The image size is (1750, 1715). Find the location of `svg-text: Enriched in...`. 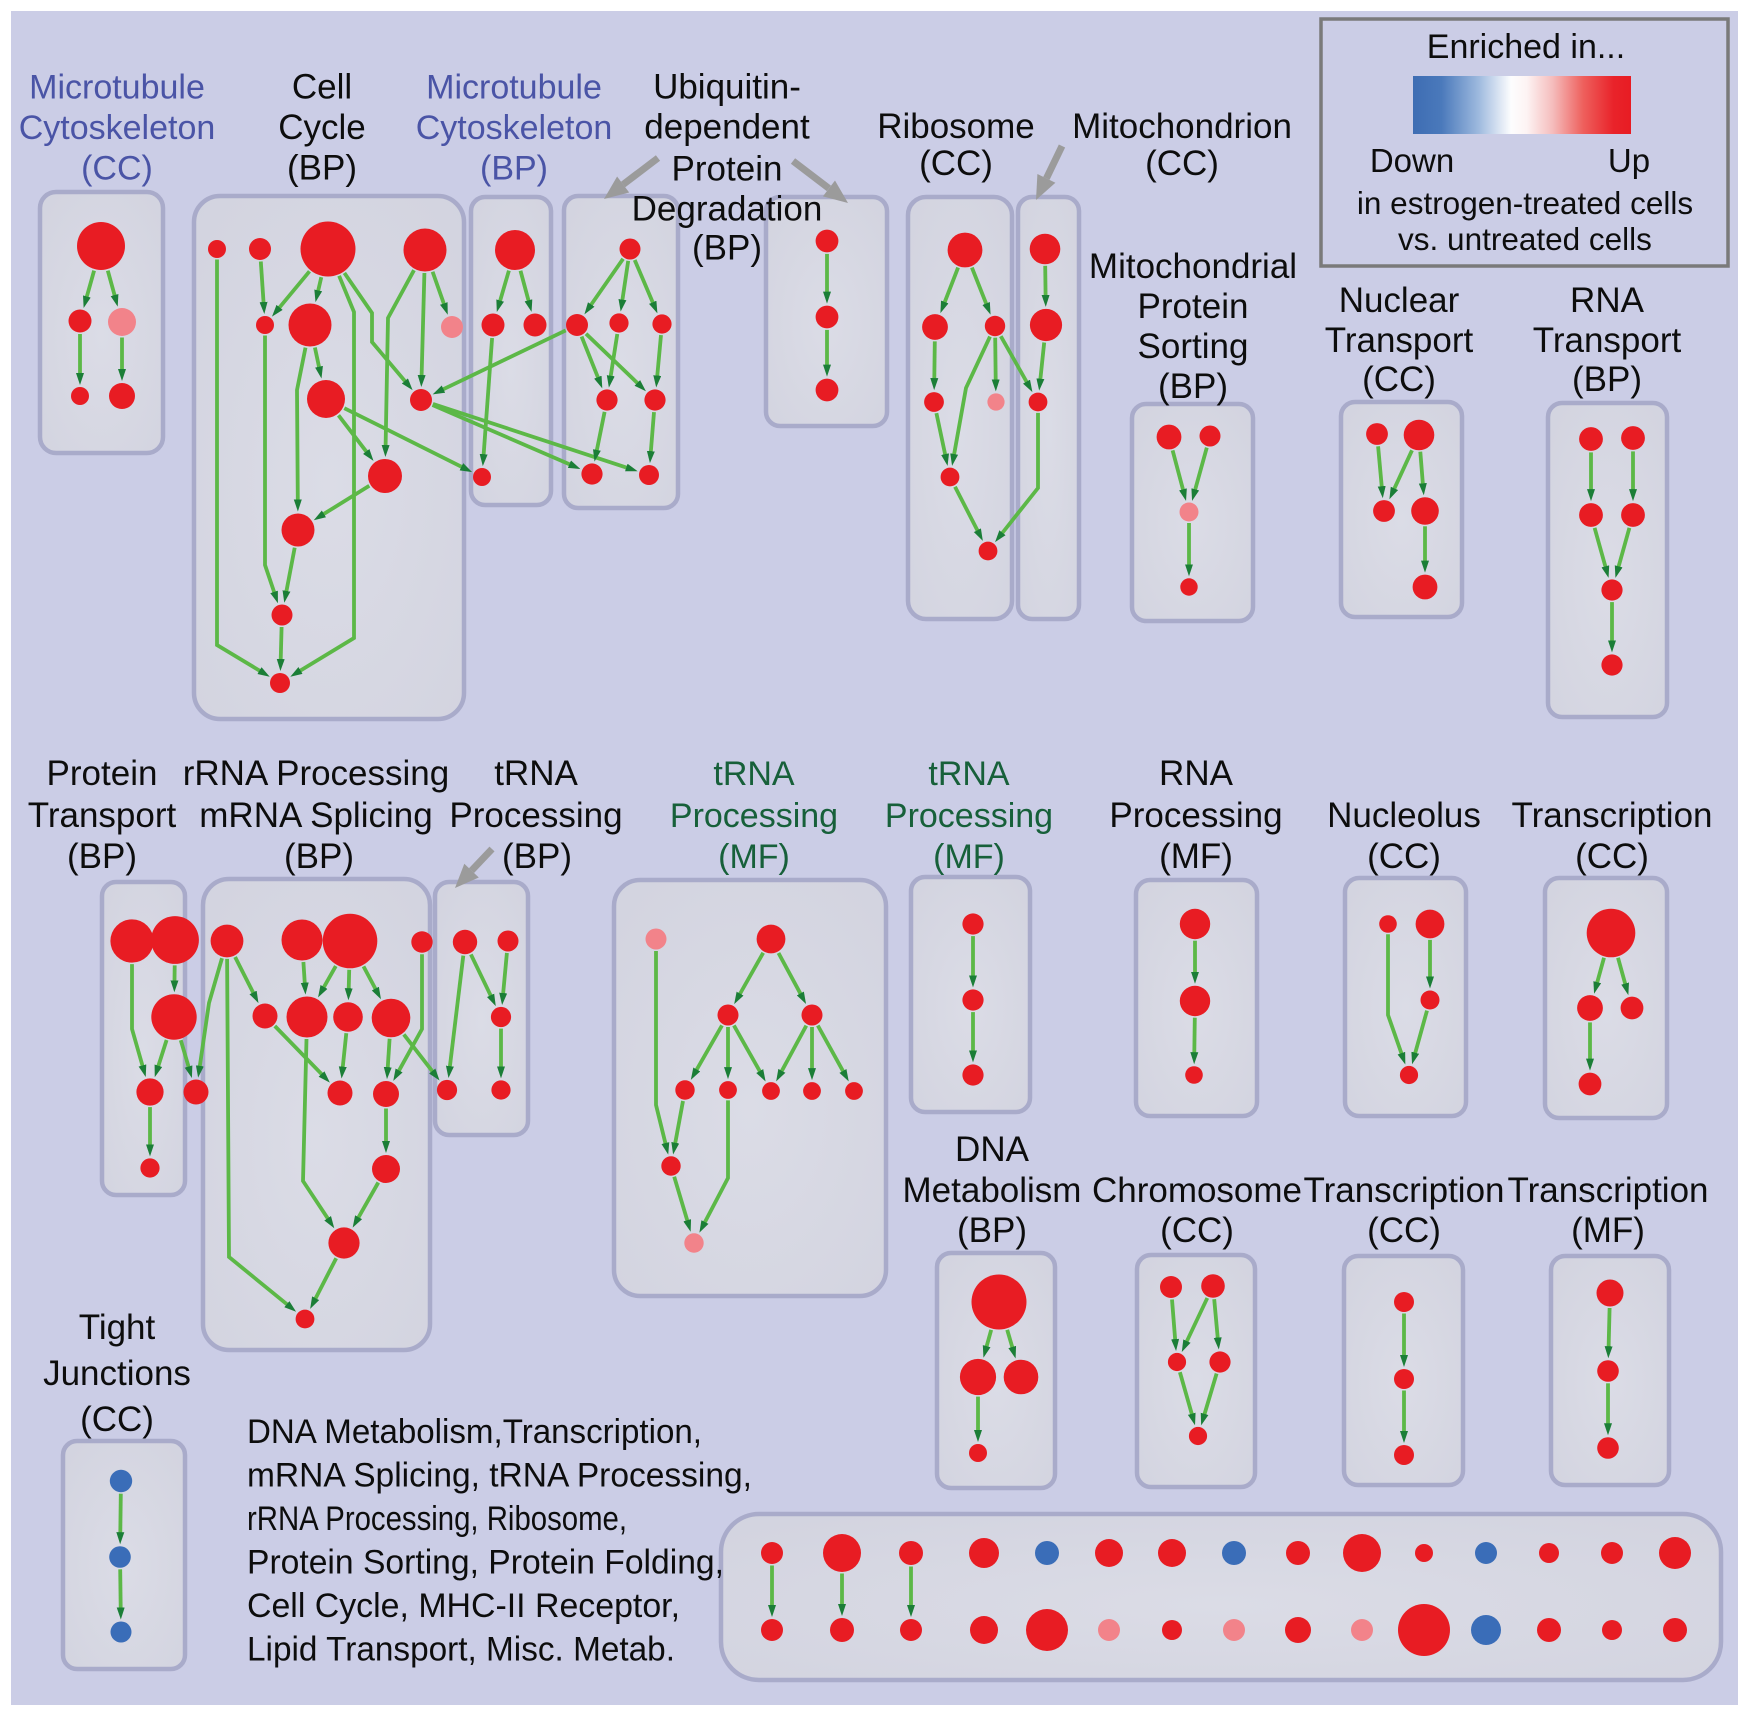

svg-text: Enriched in... is located at coordinates (1526, 47).